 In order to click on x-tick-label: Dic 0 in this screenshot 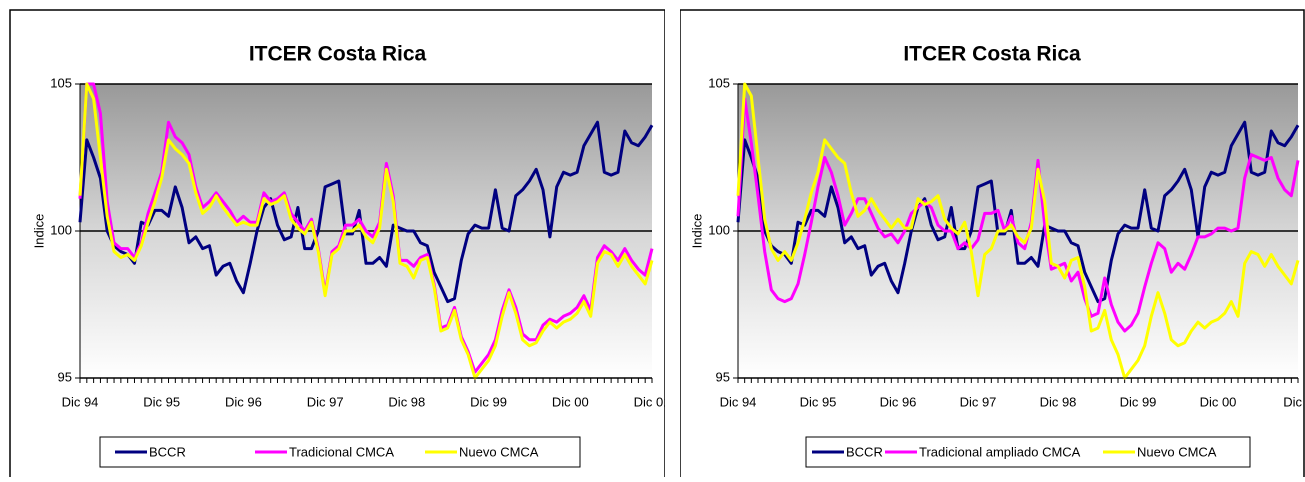, I will do `click(1294, 401)`.